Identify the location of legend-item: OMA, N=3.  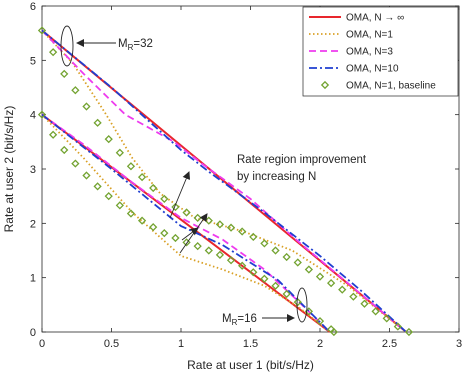
(351, 52).